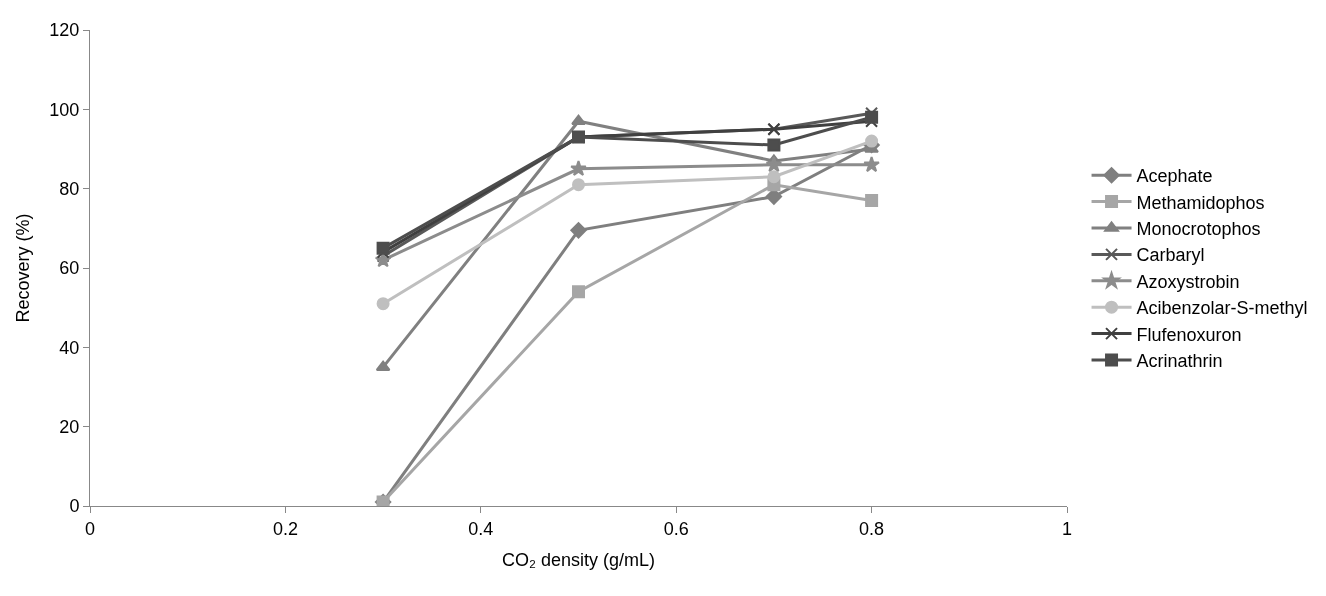  Describe the element at coordinates (90, 528) in the screenshot. I see `x-tick-label: 0` at that location.